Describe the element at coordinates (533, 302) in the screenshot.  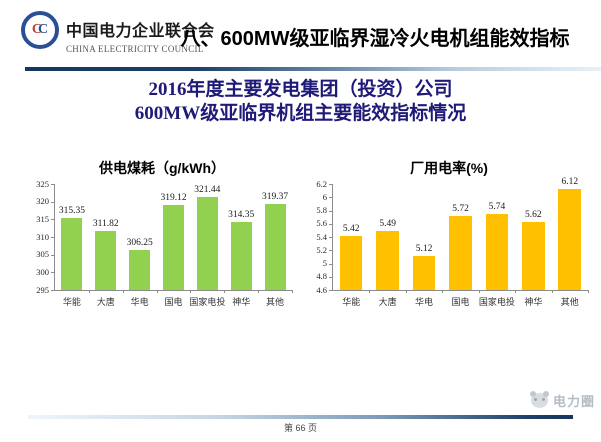
I see `x-axis-category-label: 神华` at that location.